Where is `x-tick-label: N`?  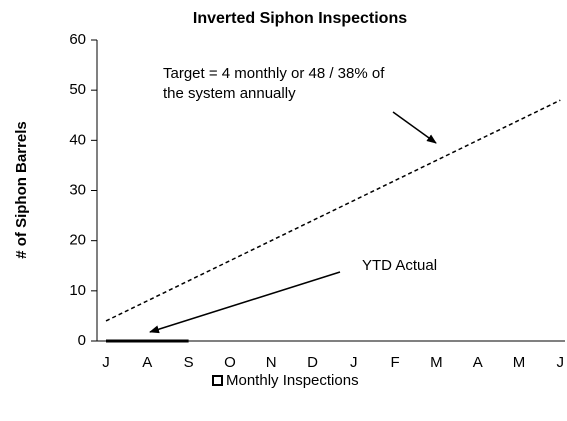
x-tick-label: N is located at coordinates (271, 362).